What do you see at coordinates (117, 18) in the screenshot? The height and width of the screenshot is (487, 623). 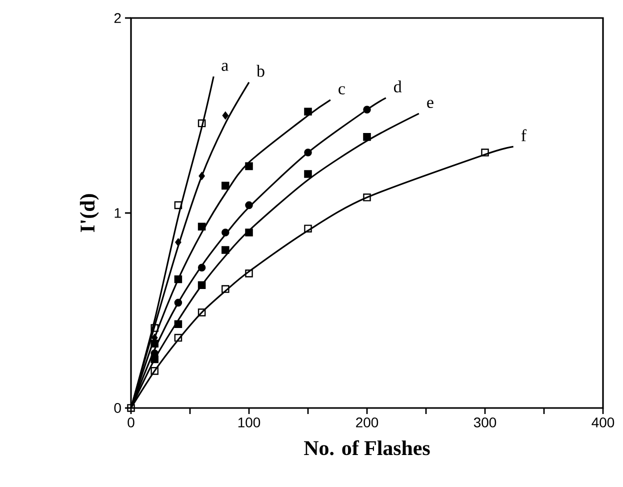 I see `y-tick-label: 2` at bounding box center [117, 18].